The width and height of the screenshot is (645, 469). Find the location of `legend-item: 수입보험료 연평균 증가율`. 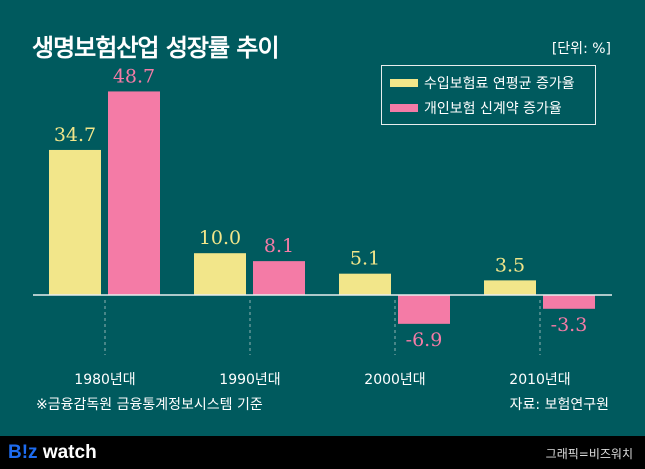

legend-item: 수입보험료 연평균 증가율 is located at coordinates (492, 82).